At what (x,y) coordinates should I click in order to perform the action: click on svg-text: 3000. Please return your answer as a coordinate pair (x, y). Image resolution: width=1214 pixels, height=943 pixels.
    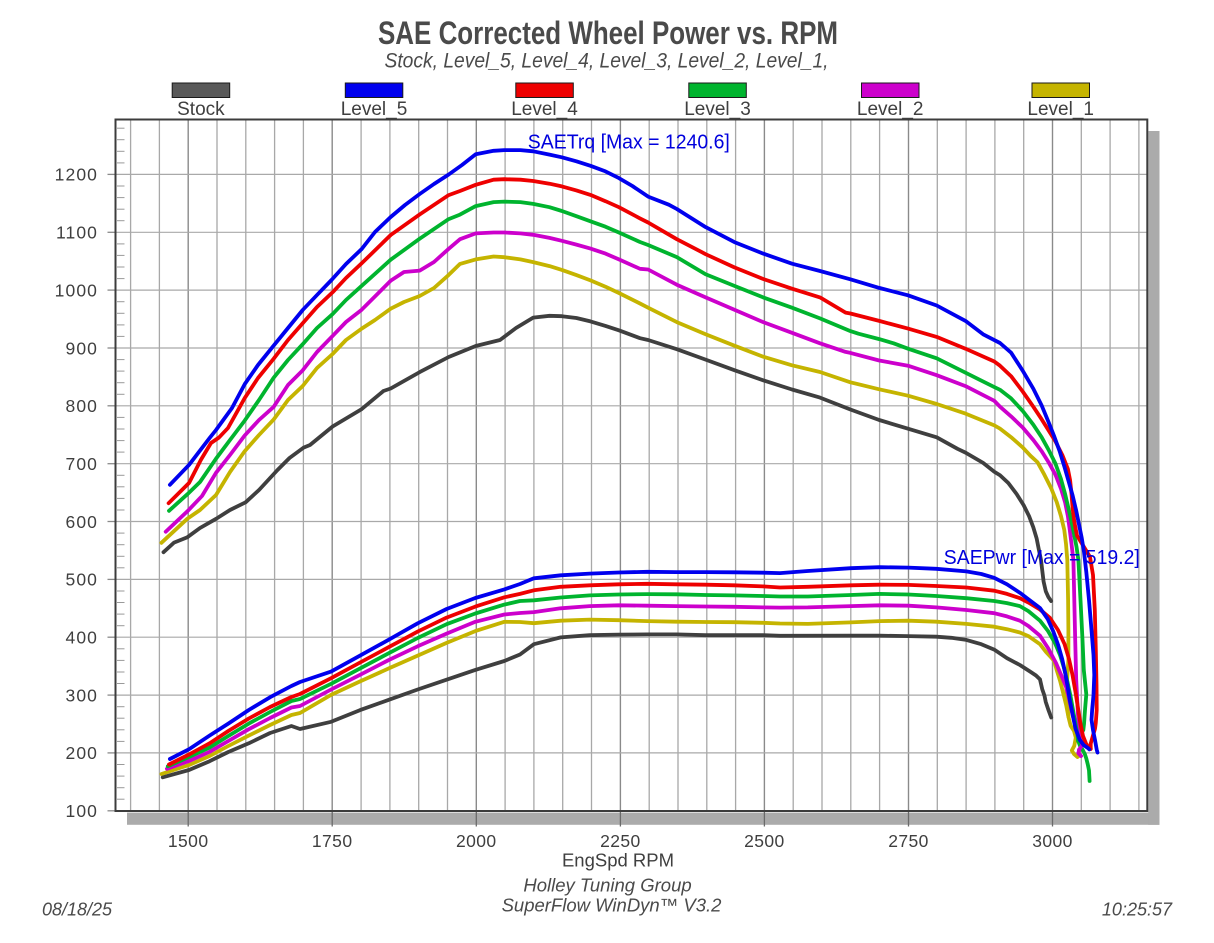
    Looking at the image, I should click on (1052, 841).